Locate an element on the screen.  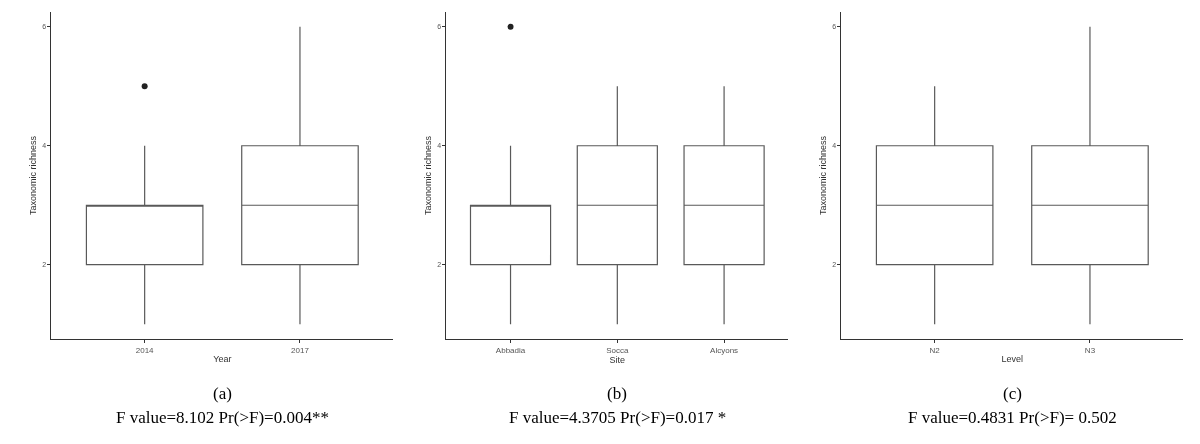
x-axis-title: Year is located at coordinates (222, 359).